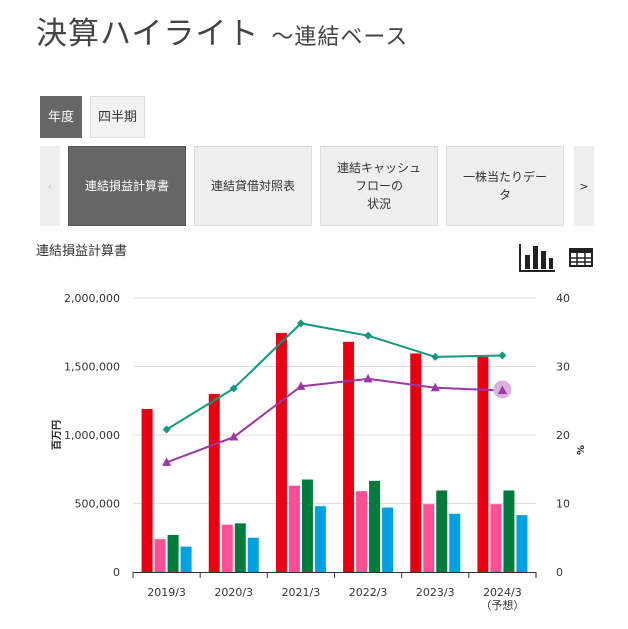 The width and height of the screenshot is (628, 629). Describe the element at coordinates (116, 572) in the screenshot. I see `y-tick-label: 0` at that location.